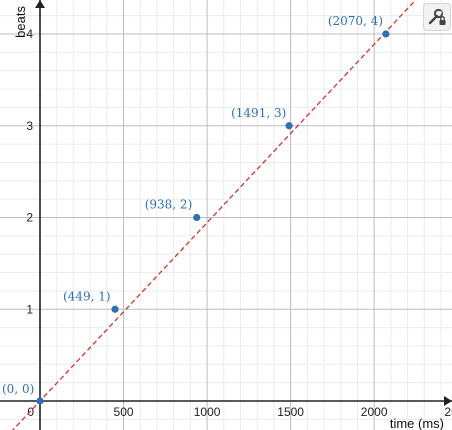 The width and height of the screenshot is (452, 430). I want to click on origin-tick-label: 0, so click(30, 412).